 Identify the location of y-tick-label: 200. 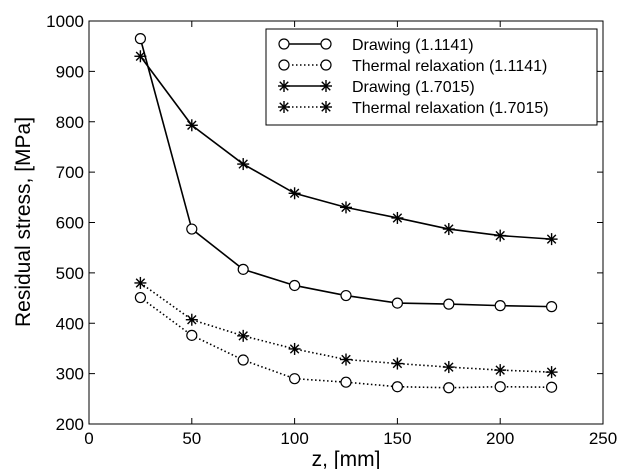
(70, 424).